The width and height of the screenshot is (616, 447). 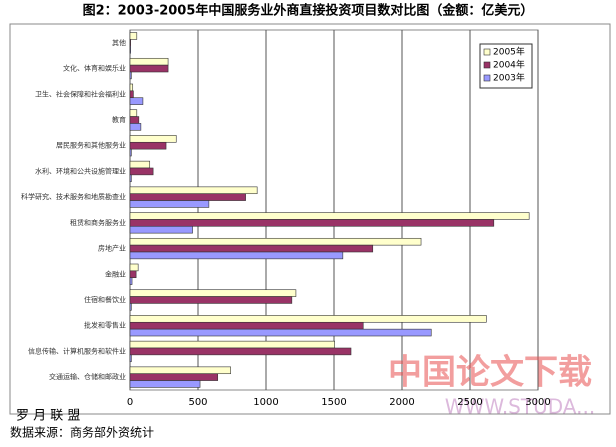 I want to click on y-tick-label: 批发和零售业, so click(x=105, y=325).